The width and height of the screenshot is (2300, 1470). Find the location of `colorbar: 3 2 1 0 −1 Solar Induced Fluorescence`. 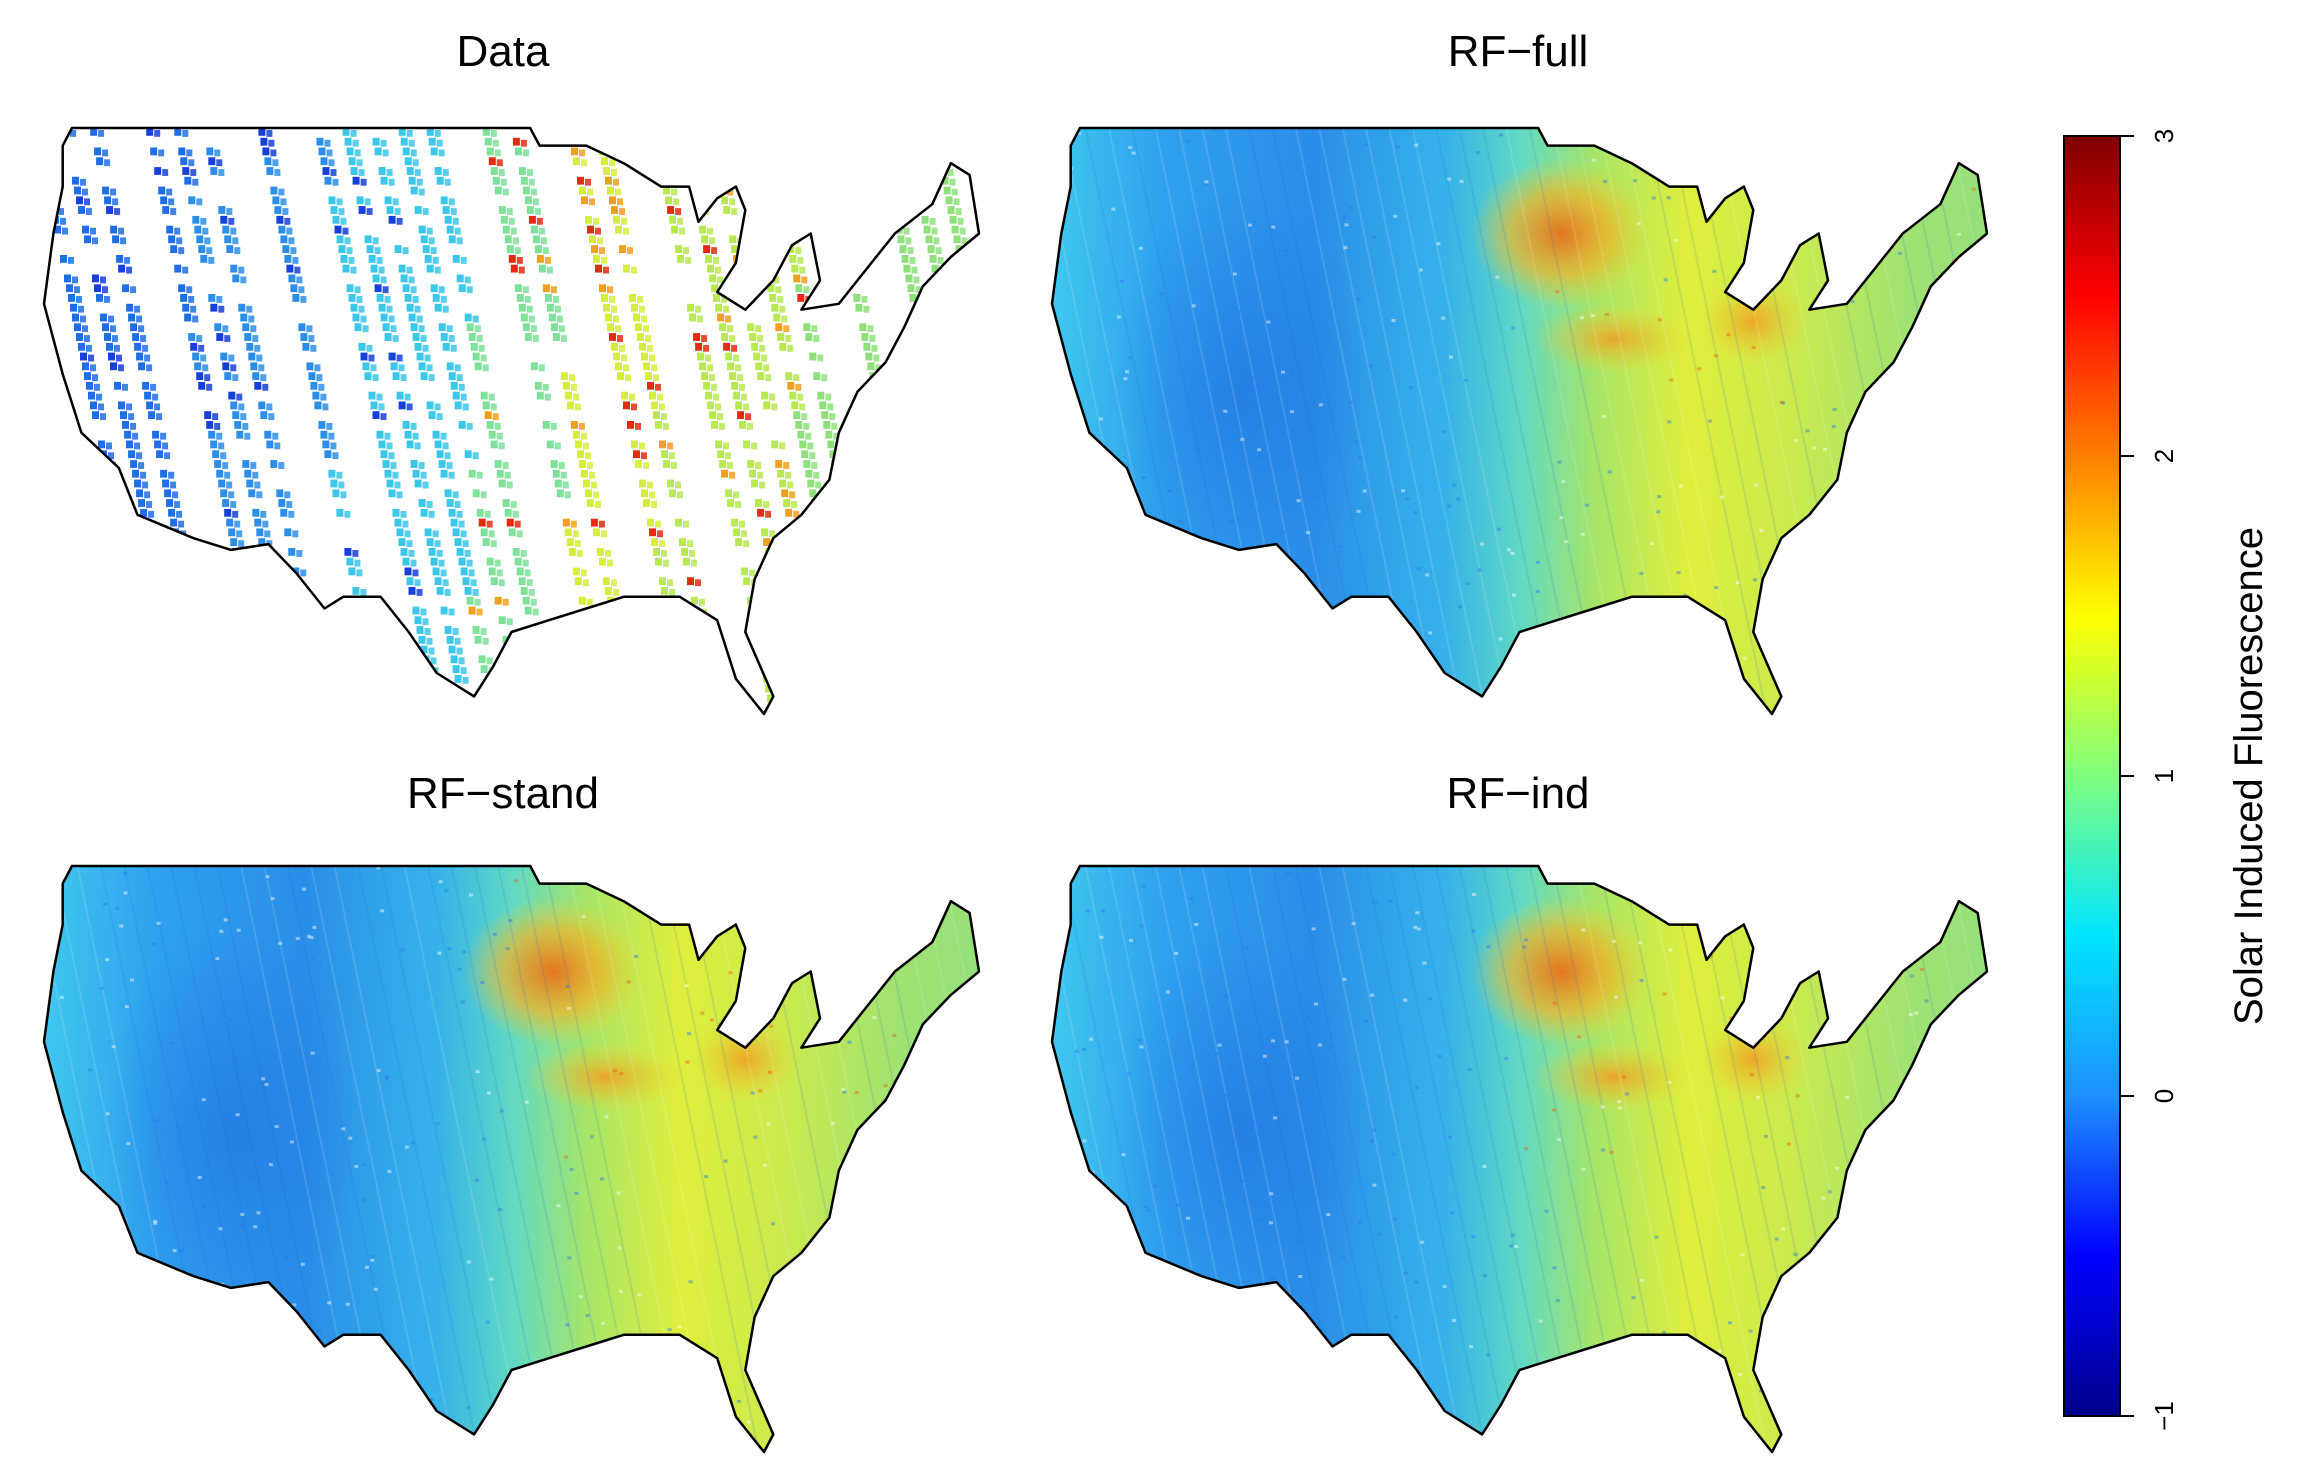

colorbar: 3 2 1 0 −1 Solar Induced Fluorescence is located at coordinates (2167, 780).